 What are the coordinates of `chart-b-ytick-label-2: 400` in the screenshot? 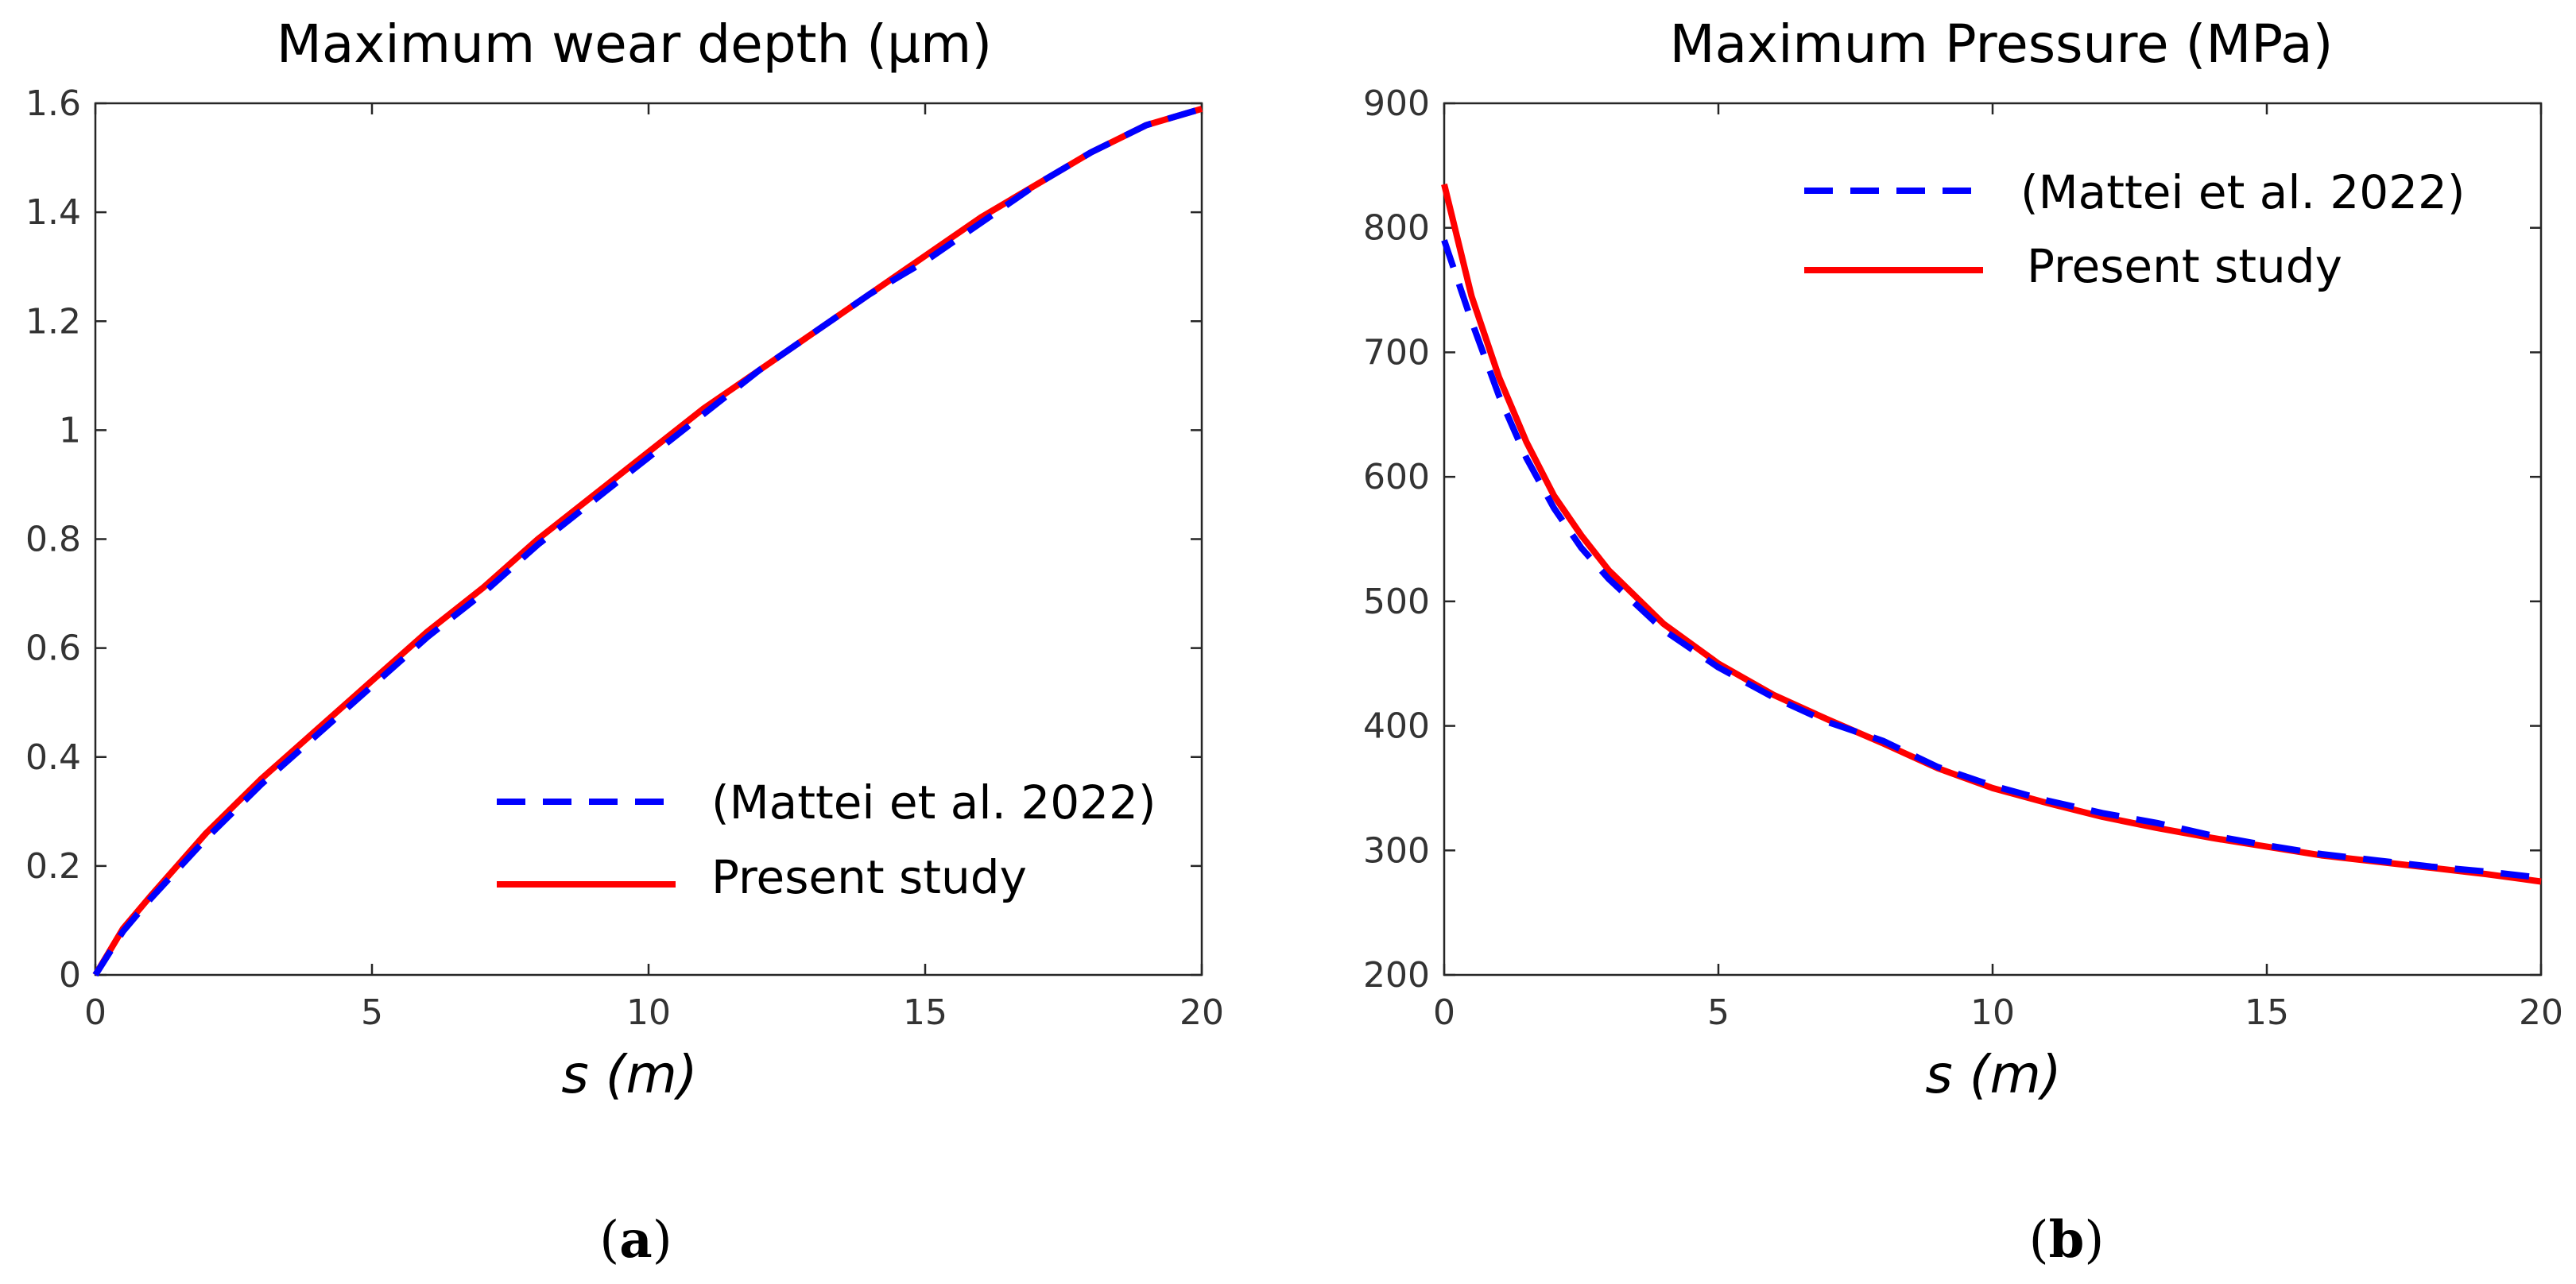 It's located at (1396, 726).